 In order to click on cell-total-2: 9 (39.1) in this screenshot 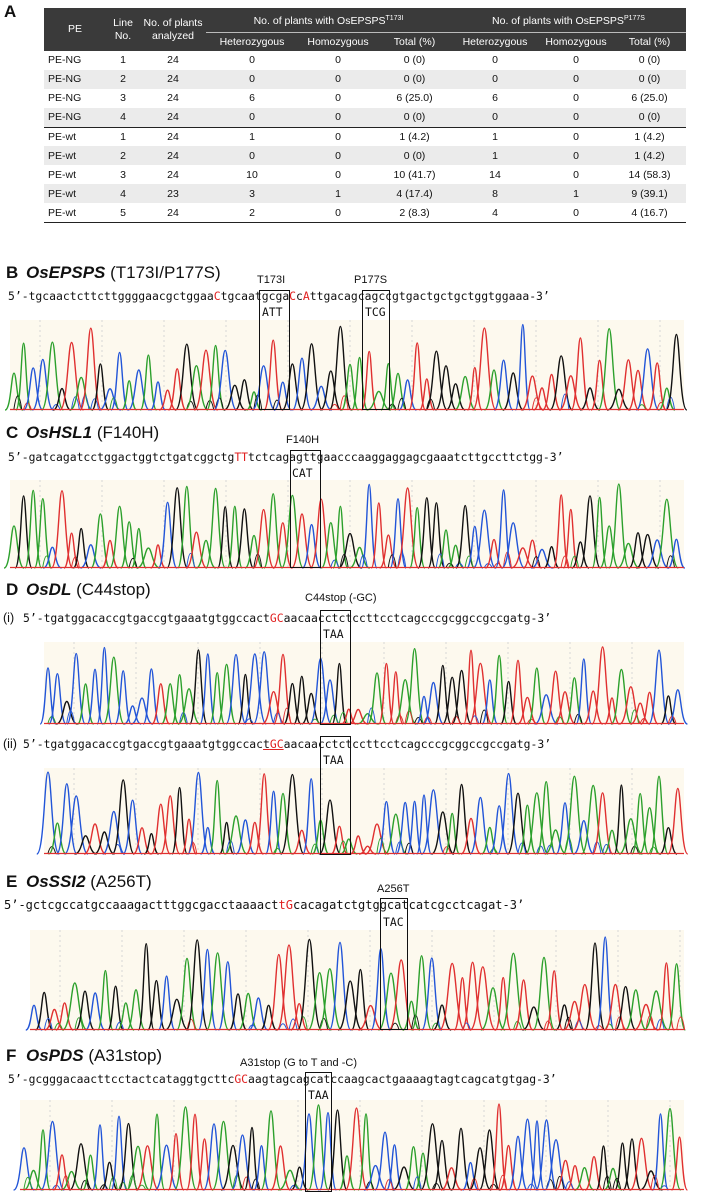, I will do `click(649, 194)`.